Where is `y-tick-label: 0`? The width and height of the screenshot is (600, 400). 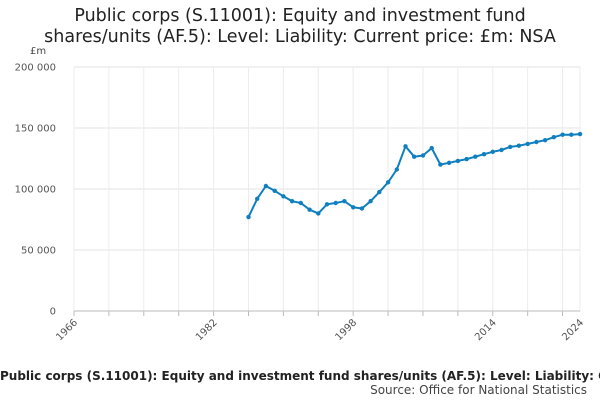 y-tick-label: 0 is located at coordinates (53, 312).